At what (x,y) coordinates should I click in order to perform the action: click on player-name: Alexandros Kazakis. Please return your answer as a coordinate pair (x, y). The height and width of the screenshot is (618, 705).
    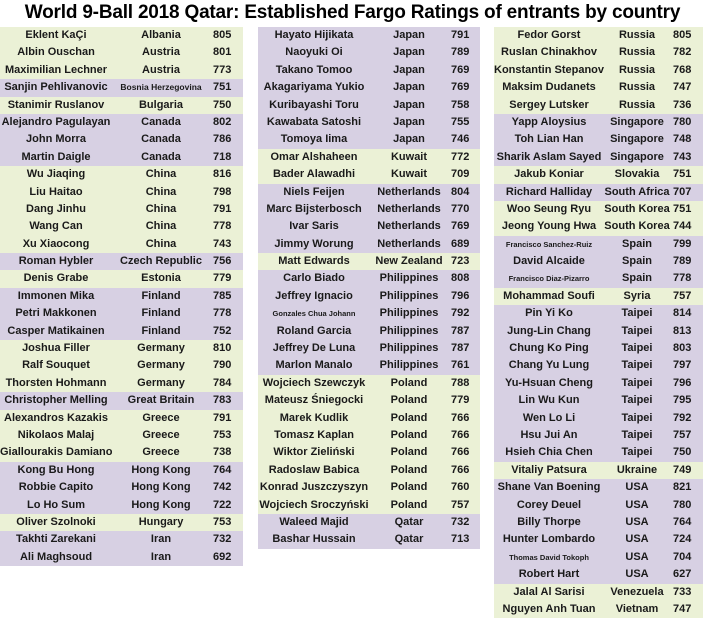
    Looking at the image, I should click on (56, 417).